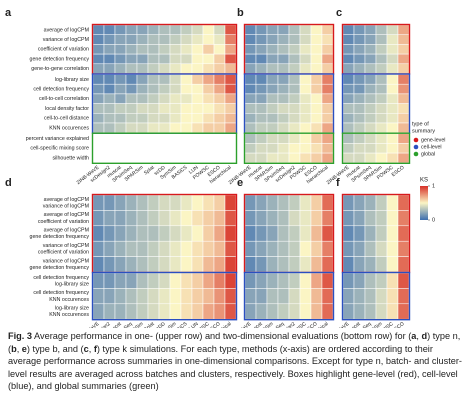 The width and height of the screenshot is (474, 419). Describe the element at coordinates (66, 30) in the screenshot. I see `row-label: average of logCPM` at that location.